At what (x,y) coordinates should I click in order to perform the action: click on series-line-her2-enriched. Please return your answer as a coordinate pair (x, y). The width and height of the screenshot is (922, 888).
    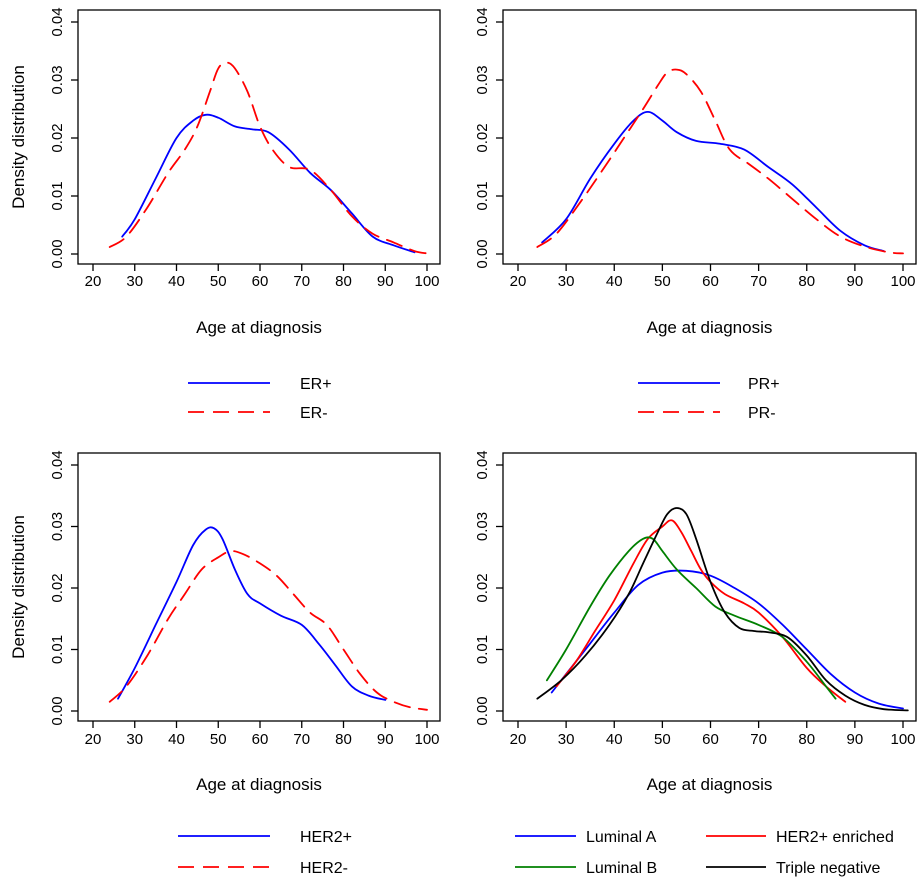
    Looking at the image, I should click on (701, 611).